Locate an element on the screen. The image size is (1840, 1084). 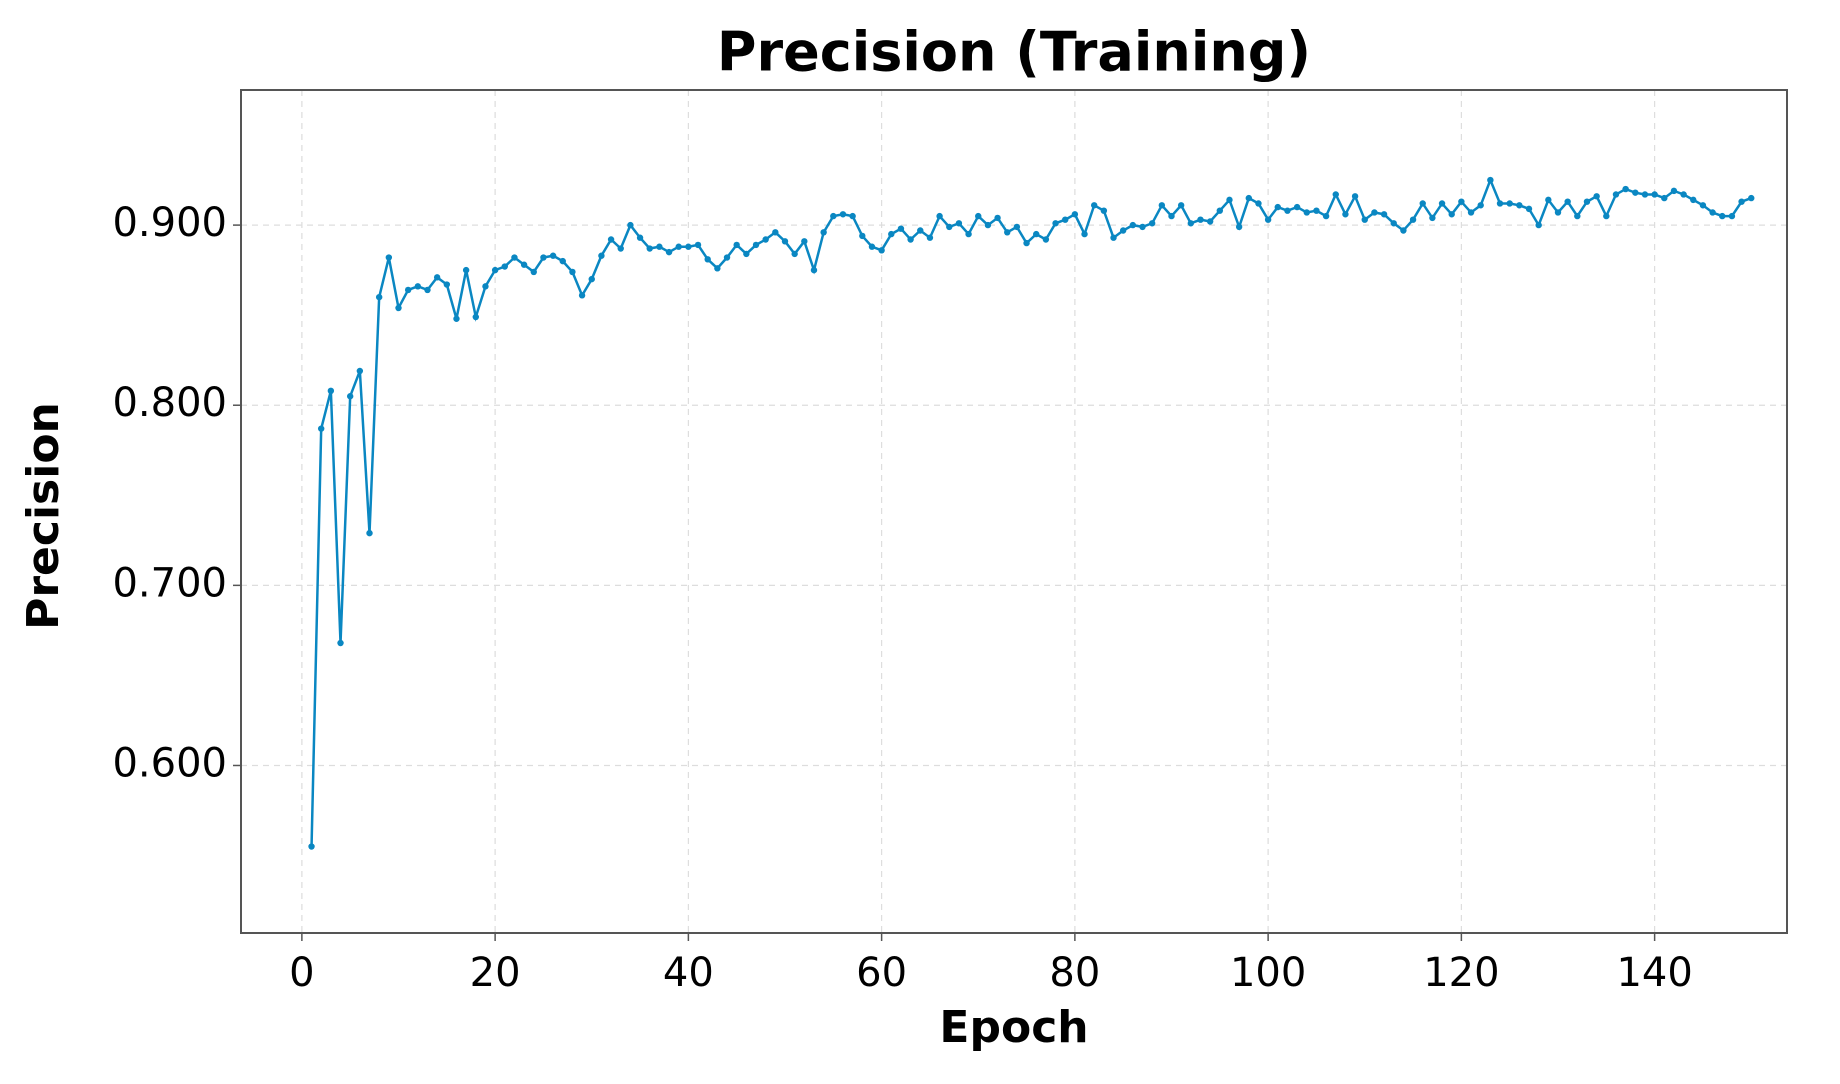
x-tick-label: 0 is located at coordinates (301, 973).